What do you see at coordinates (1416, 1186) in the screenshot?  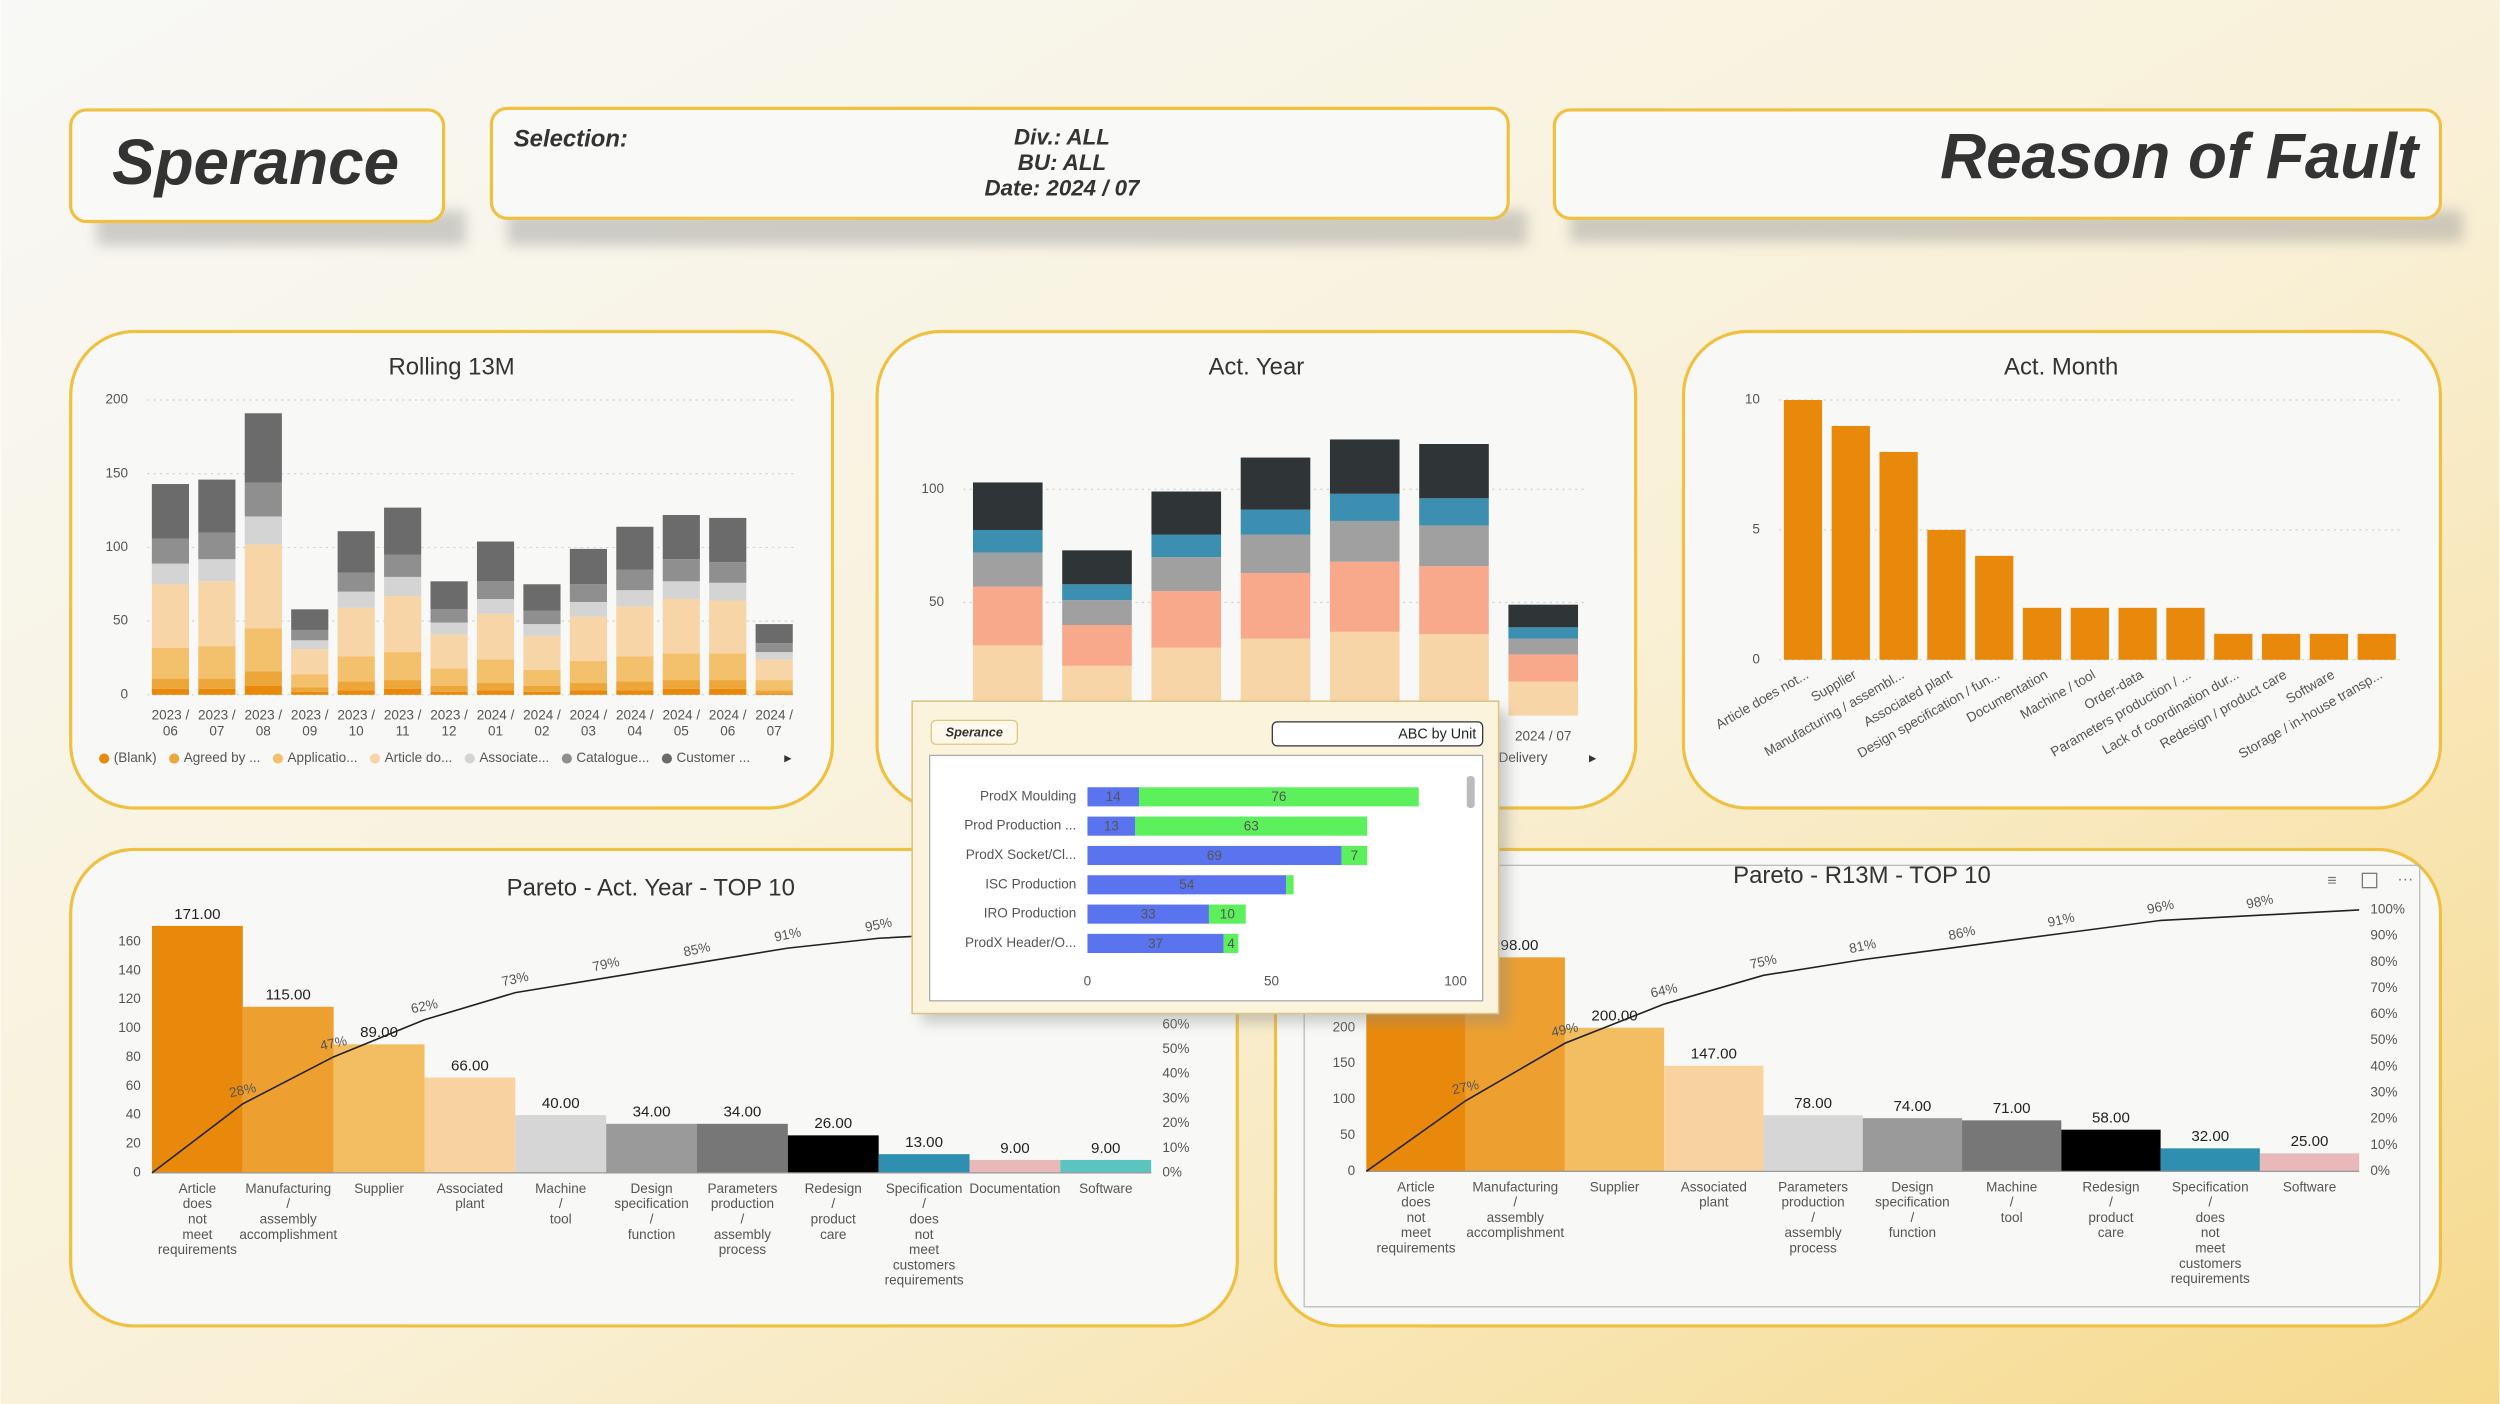 I see `label-line: Article` at bounding box center [1416, 1186].